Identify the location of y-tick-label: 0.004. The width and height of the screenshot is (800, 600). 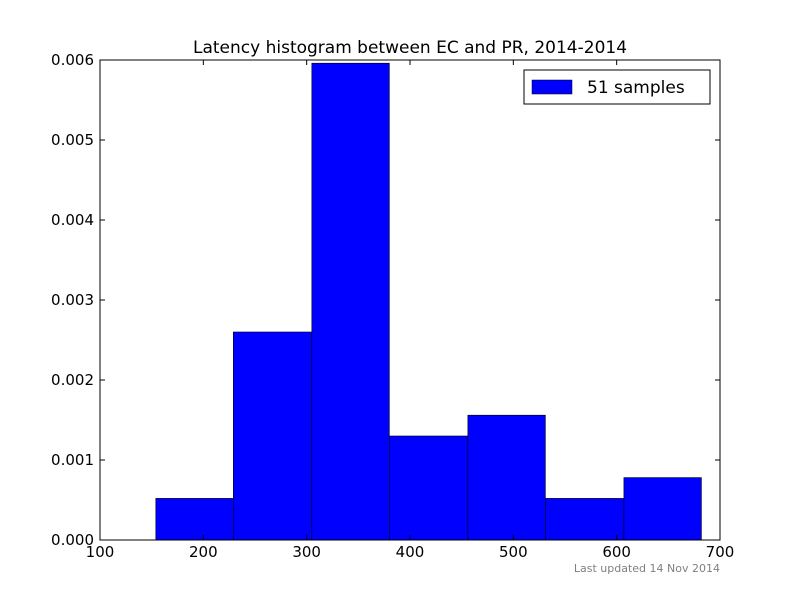
(72, 220).